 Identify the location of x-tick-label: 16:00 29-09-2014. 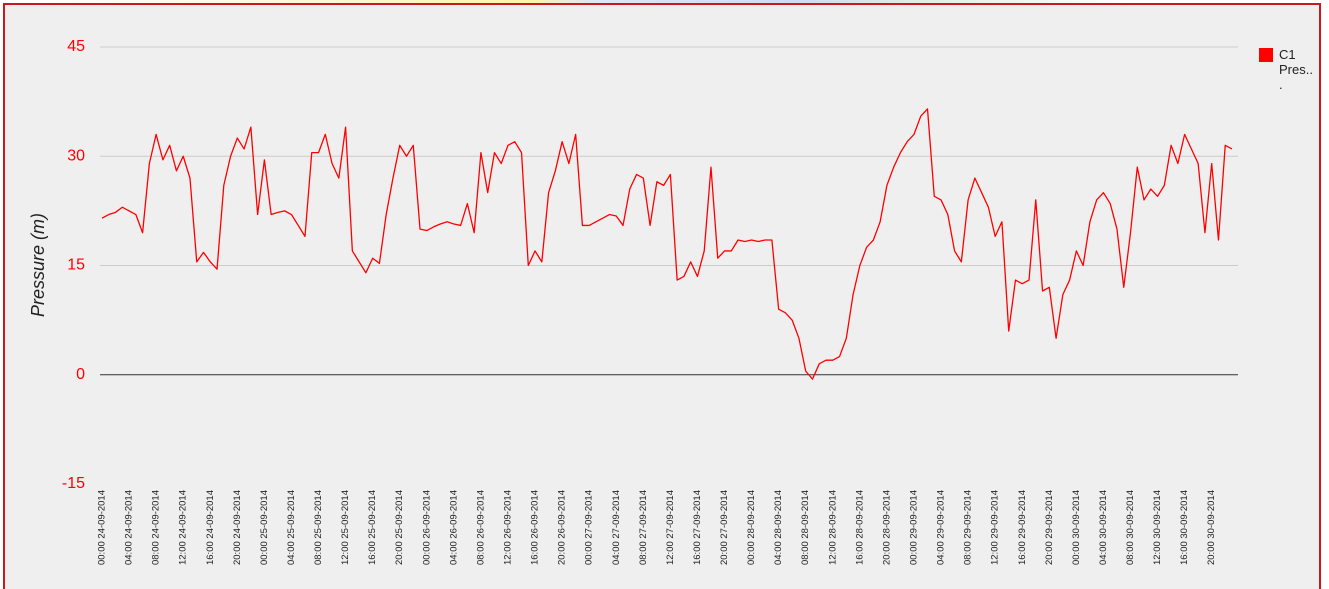
(1022, 527).